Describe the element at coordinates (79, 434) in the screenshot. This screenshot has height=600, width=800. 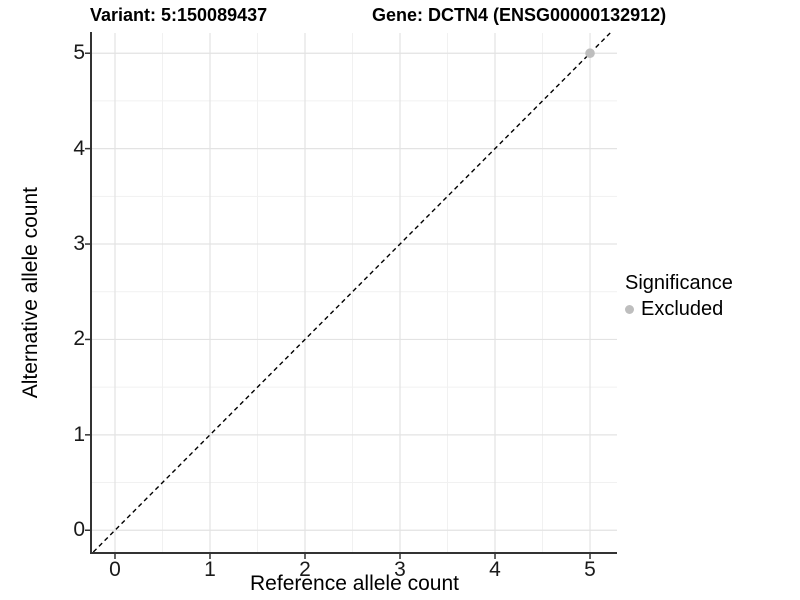
I see `y-tick-label: 1` at that location.